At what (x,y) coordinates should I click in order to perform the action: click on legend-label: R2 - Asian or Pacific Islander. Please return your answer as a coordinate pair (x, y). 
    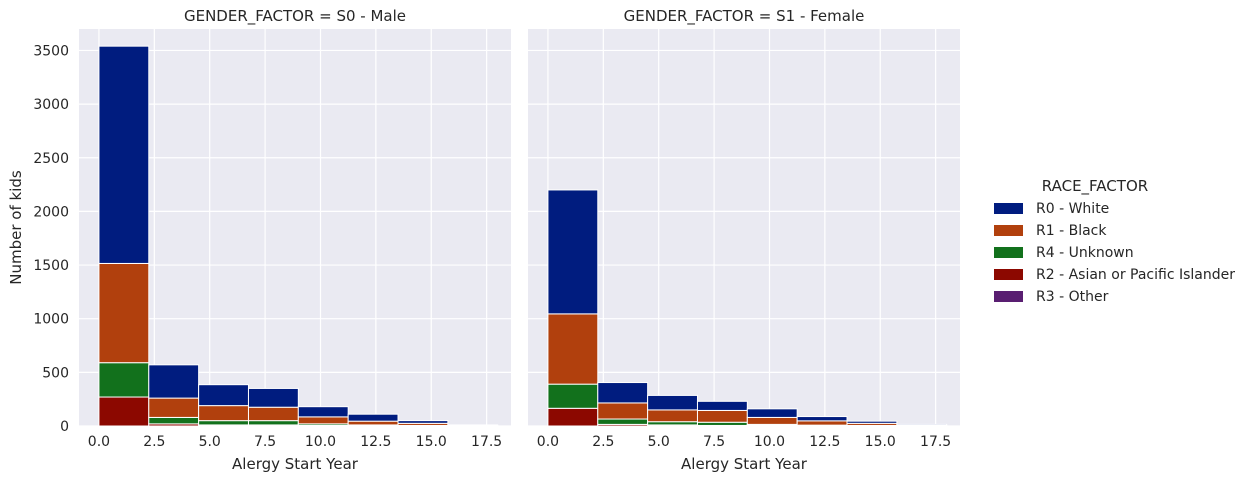
    Looking at the image, I should click on (1135, 275).